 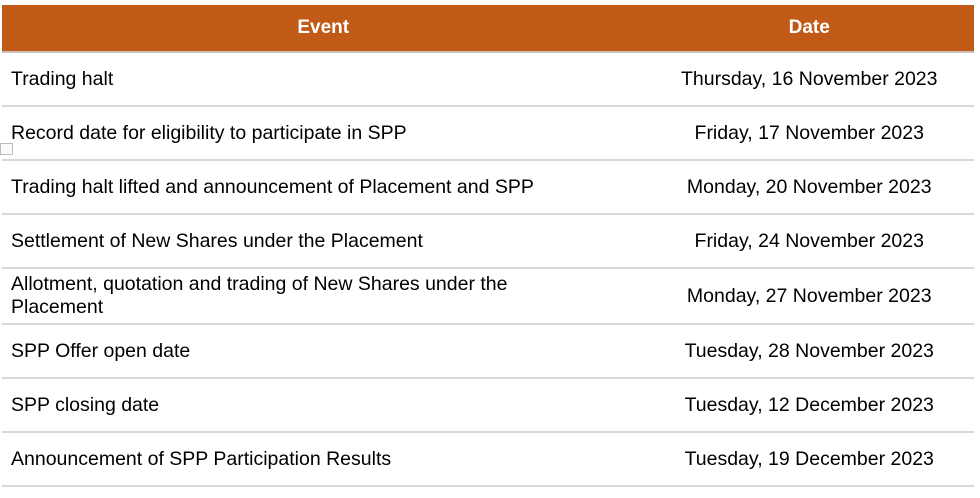 I want to click on date-cell: Friday, 17 November 2023, so click(x=809, y=133).